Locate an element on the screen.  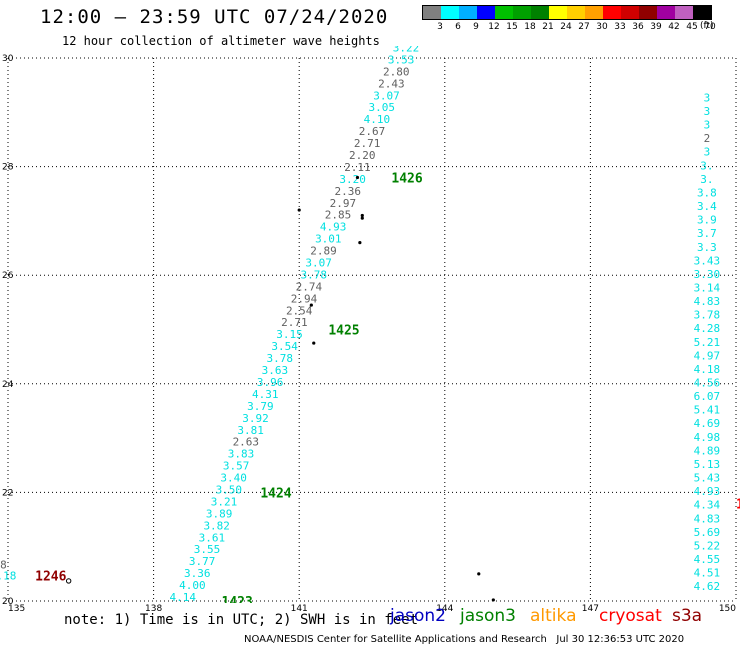
wave-height-label: 2.67 is located at coordinates (372, 131).